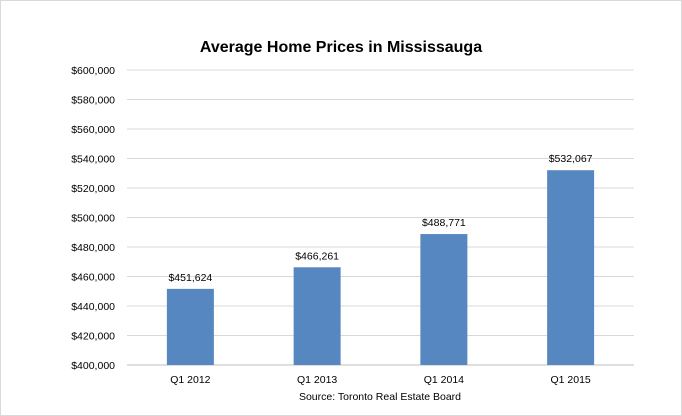 Image resolution: width=682 pixels, height=416 pixels. What do you see at coordinates (93, 71) in the screenshot?
I see `y-tick-label: $600,000` at bounding box center [93, 71].